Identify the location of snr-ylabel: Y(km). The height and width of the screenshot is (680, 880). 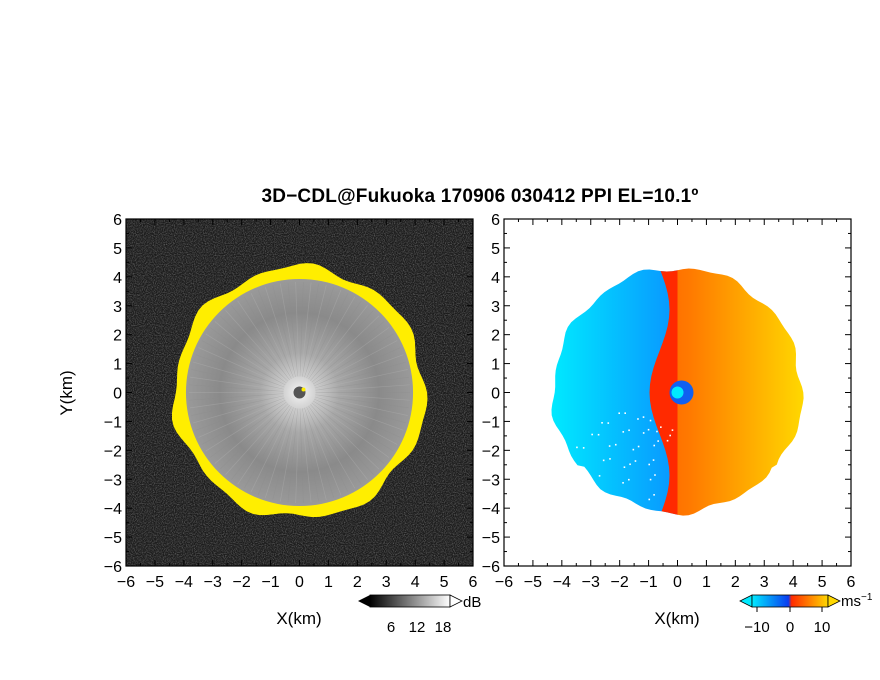
(66, 392).